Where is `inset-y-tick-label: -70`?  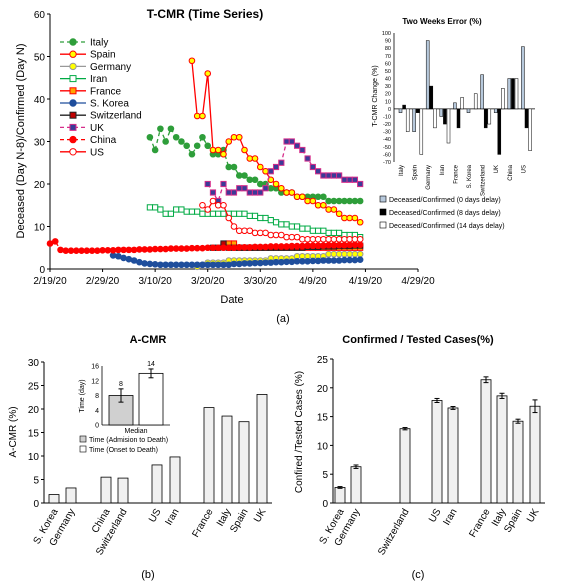 inset-y-tick-label: -70 is located at coordinates (387, 163).